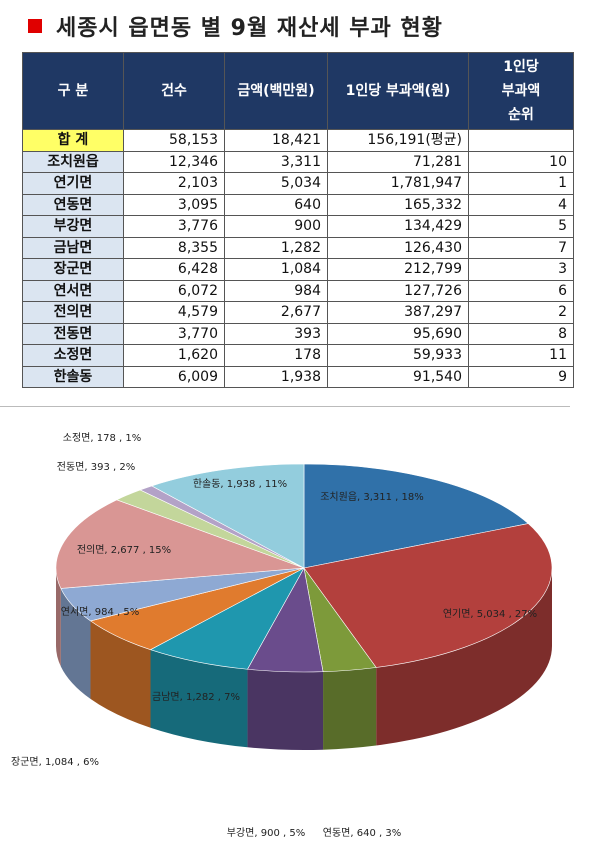 The image size is (599, 859). I want to click on table-cell: 95,690, so click(398, 333).